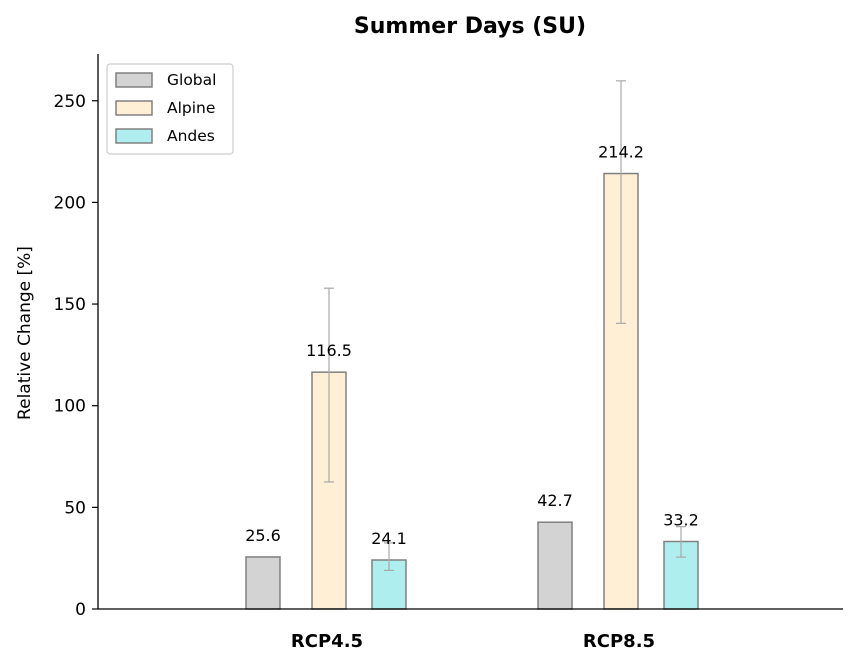  What do you see at coordinates (329, 350) in the screenshot?
I see `data-label: 116.5` at bounding box center [329, 350].